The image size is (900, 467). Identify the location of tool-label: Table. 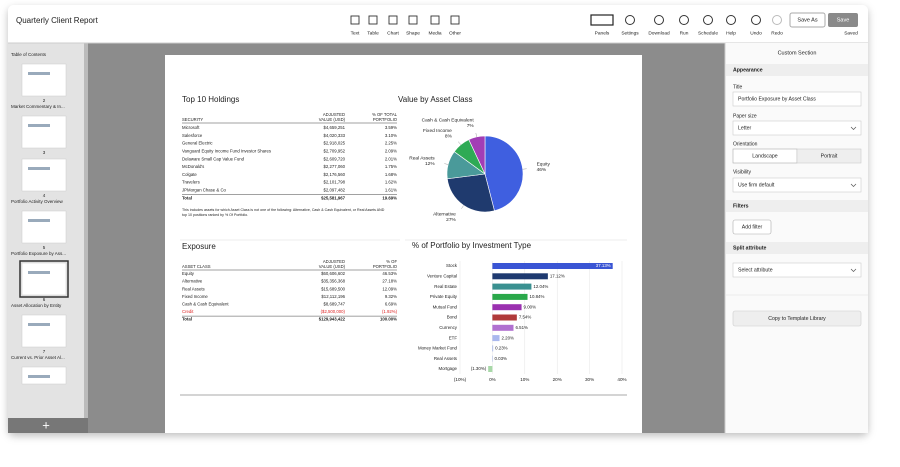
(373, 33).